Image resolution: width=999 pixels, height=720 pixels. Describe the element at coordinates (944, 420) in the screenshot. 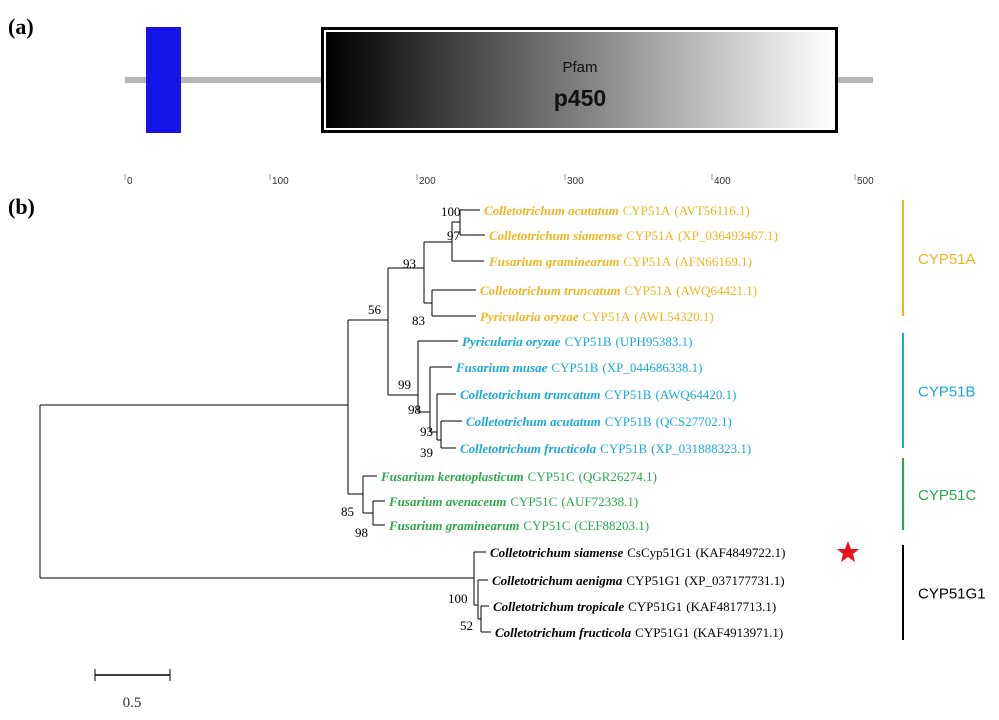

I see `clades: CYP51A CYP51B CYP51C CYP51G1` at that location.